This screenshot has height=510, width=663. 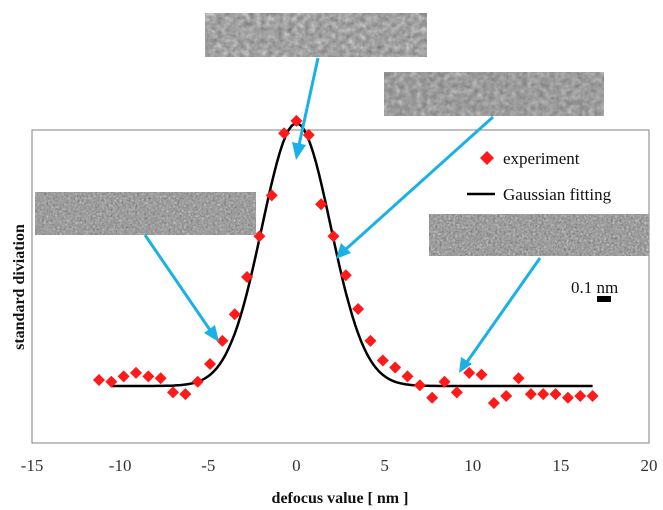 What do you see at coordinates (472, 465) in the screenshot?
I see `x-tick-label: 10` at bounding box center [472, 465].